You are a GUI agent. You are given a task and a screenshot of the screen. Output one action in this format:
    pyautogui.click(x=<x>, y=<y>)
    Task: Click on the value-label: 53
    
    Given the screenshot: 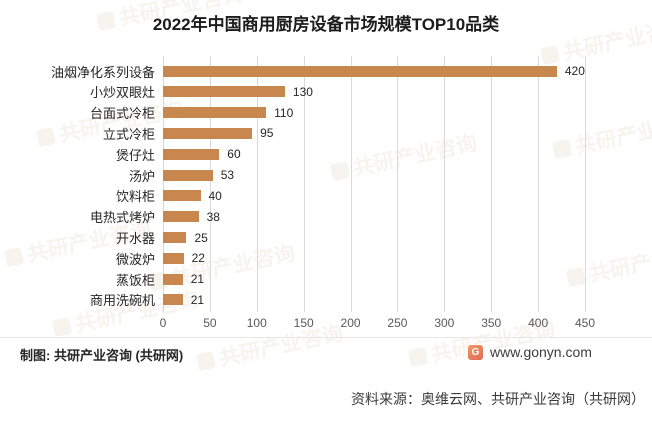 What is the action you would take?
    pyautogui.click(x=227, y=175)
    